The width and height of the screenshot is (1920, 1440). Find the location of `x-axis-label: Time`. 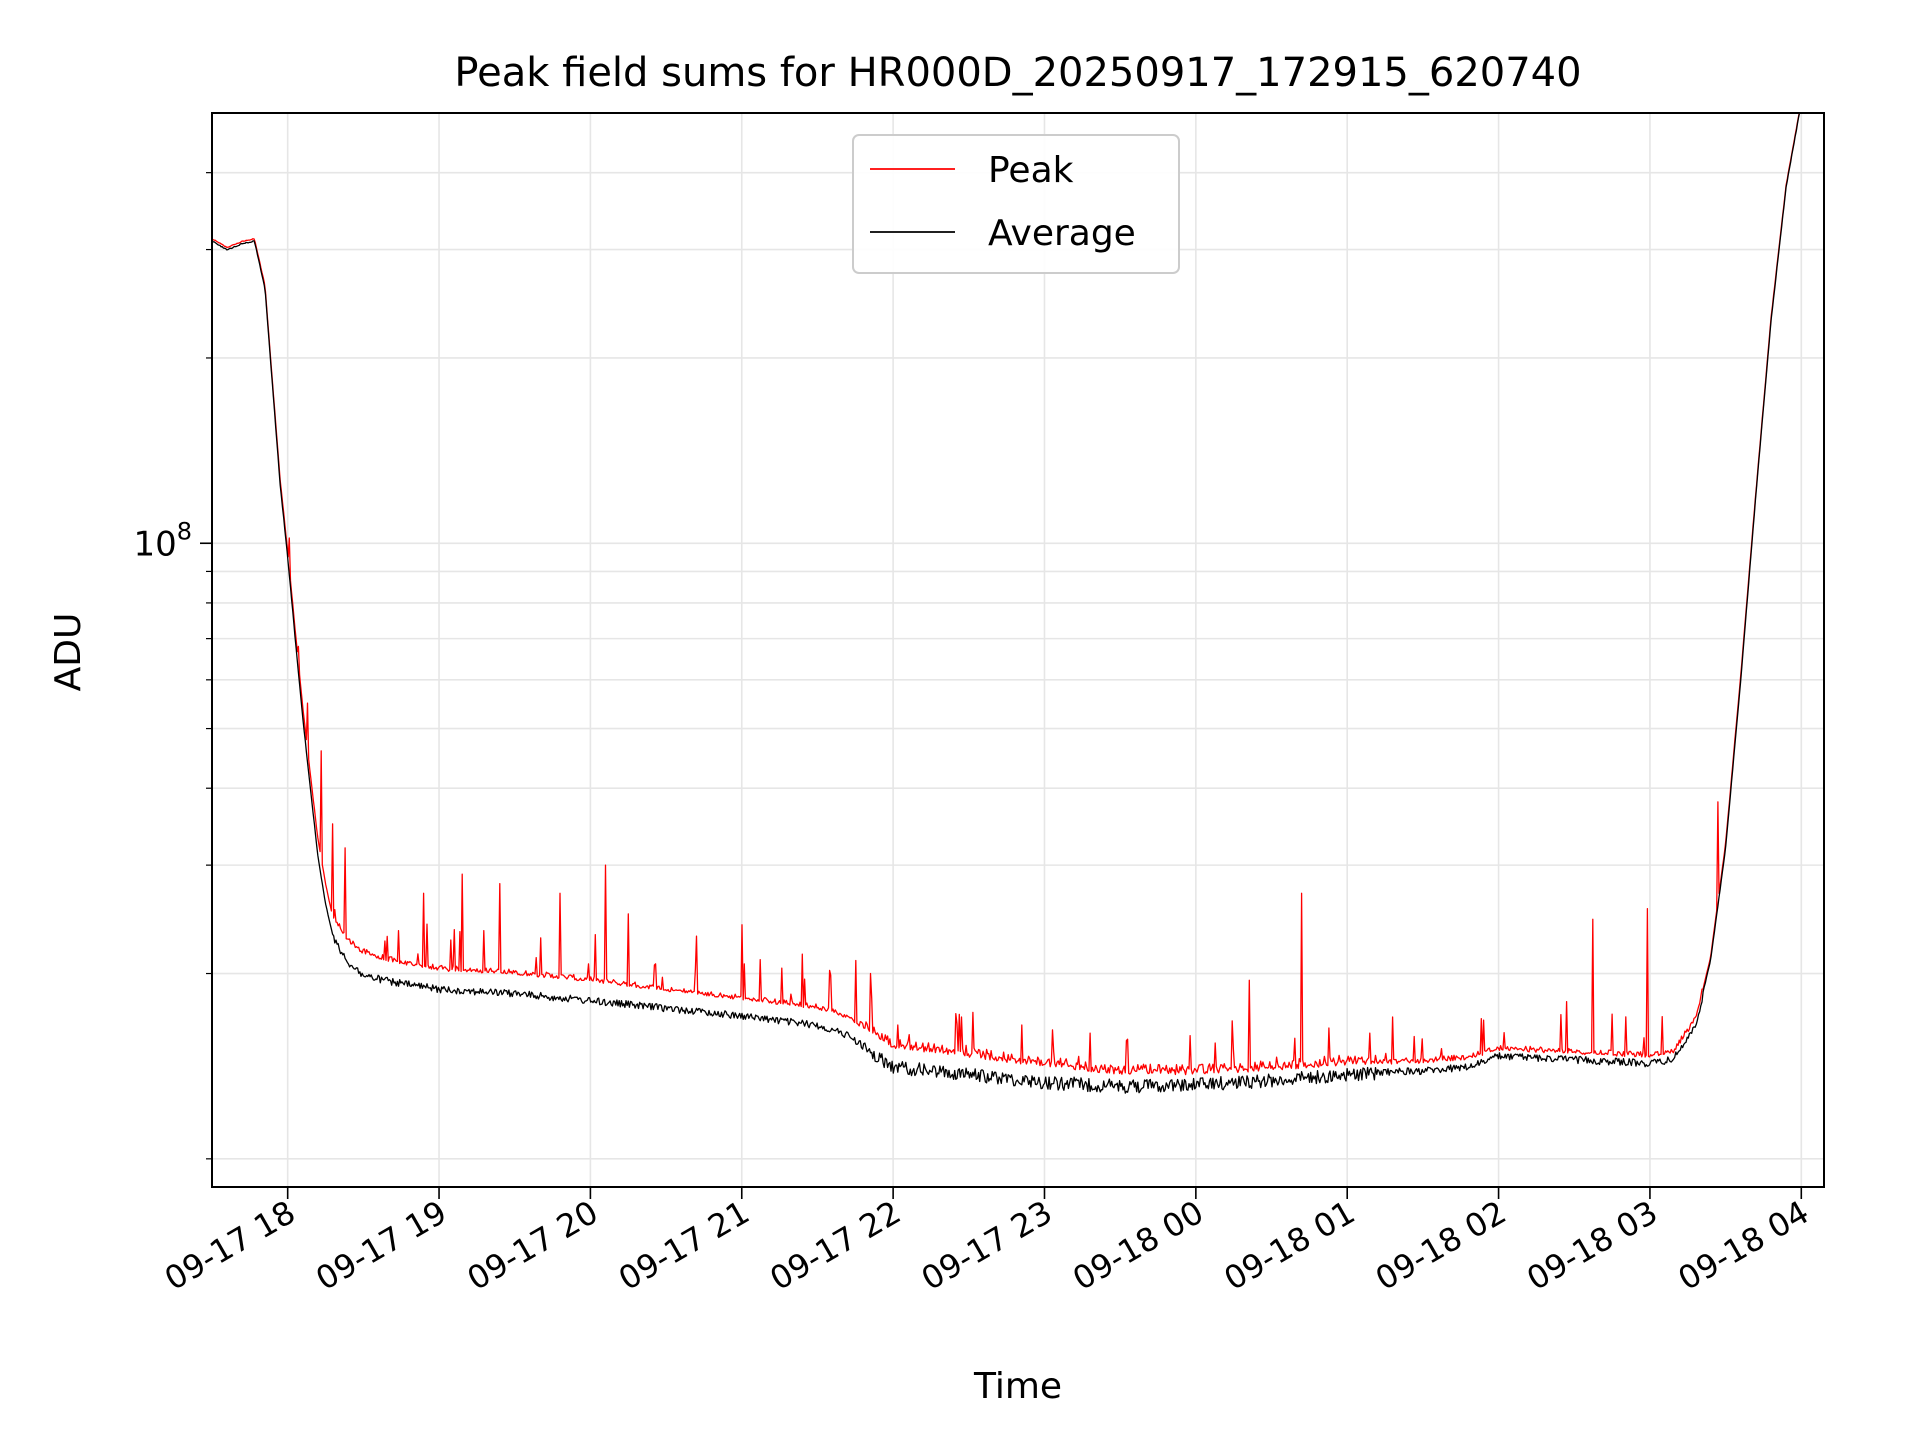

x-axis-label: Time is located at coordinates (1017, 1386).